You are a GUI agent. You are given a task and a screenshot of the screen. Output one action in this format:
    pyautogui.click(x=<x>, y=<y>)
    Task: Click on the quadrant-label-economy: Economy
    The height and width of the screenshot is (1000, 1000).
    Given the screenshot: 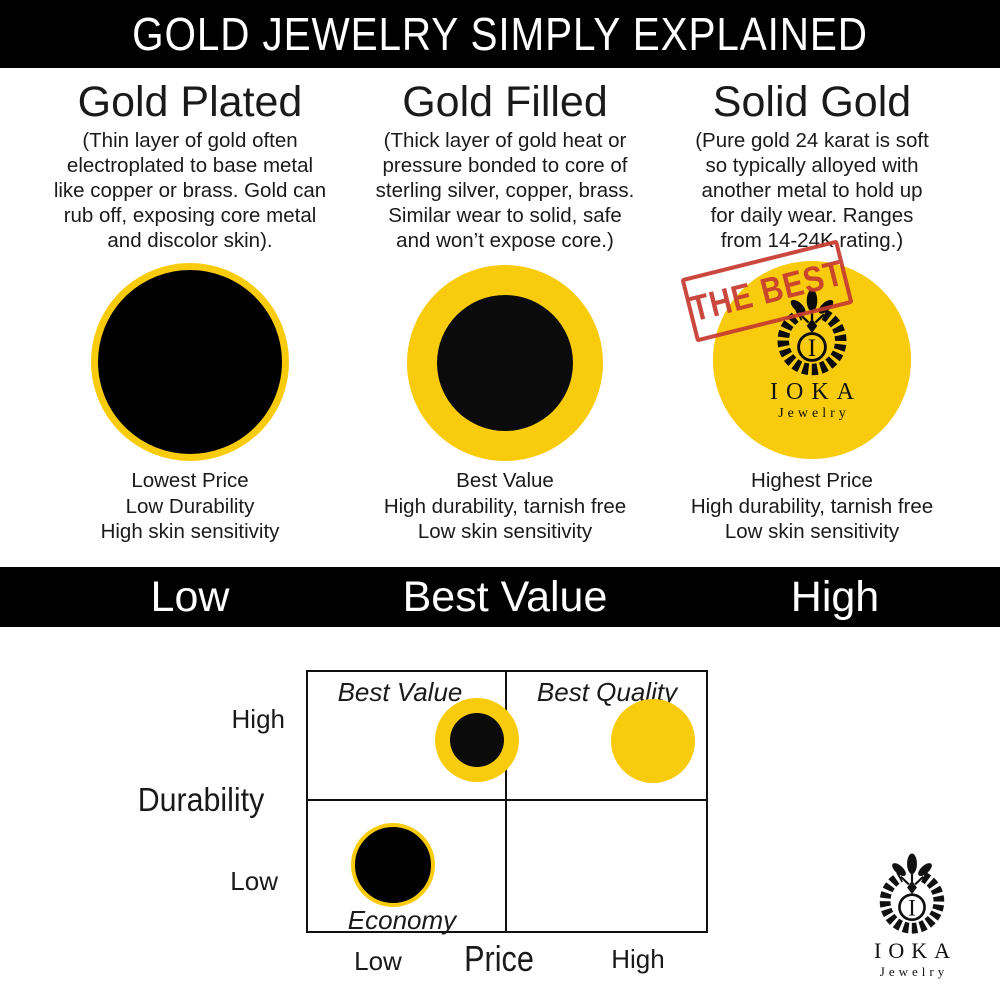 What is the action you would take?
    pyautogui.click(x=402, y=920)
    